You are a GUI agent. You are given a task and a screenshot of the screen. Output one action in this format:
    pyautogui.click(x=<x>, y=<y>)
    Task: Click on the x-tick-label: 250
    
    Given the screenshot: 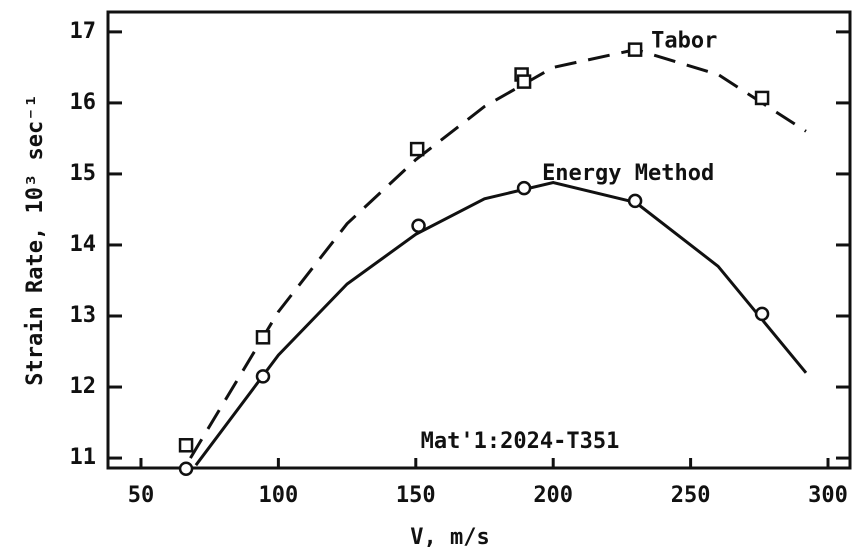 What is the action you would take?
    pyautogui.click(x=691, y=495)
    